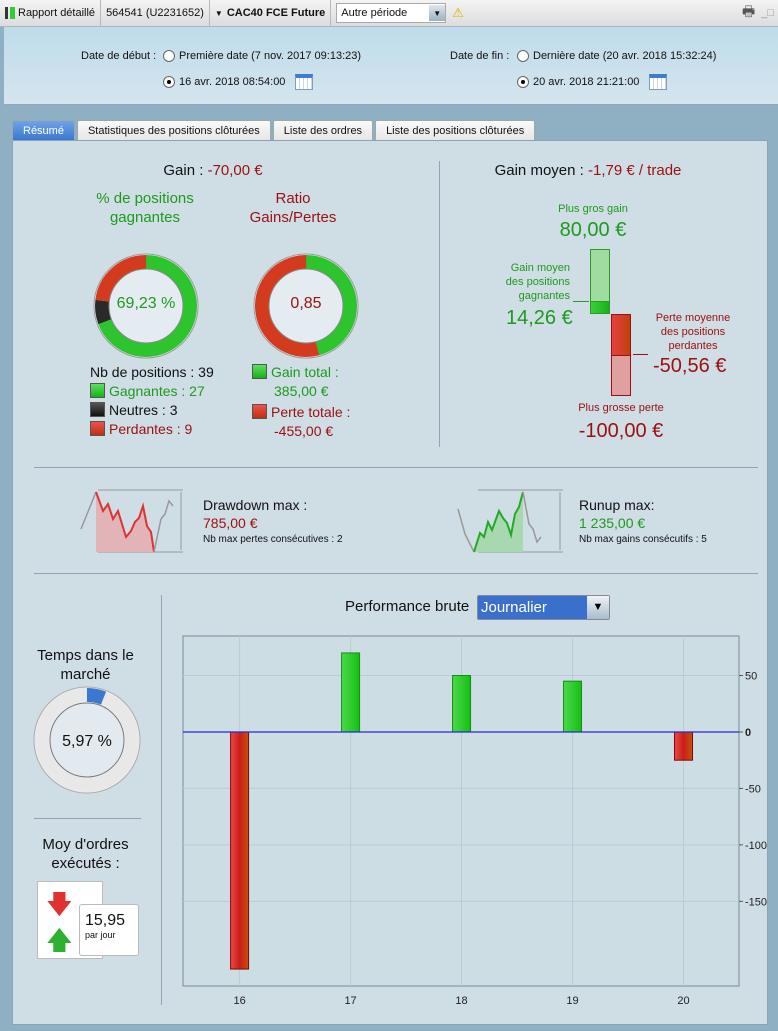 The height and width of the screenshot is (1031, 778). I want to click on y-tick-label: -100, so click(756, 846).